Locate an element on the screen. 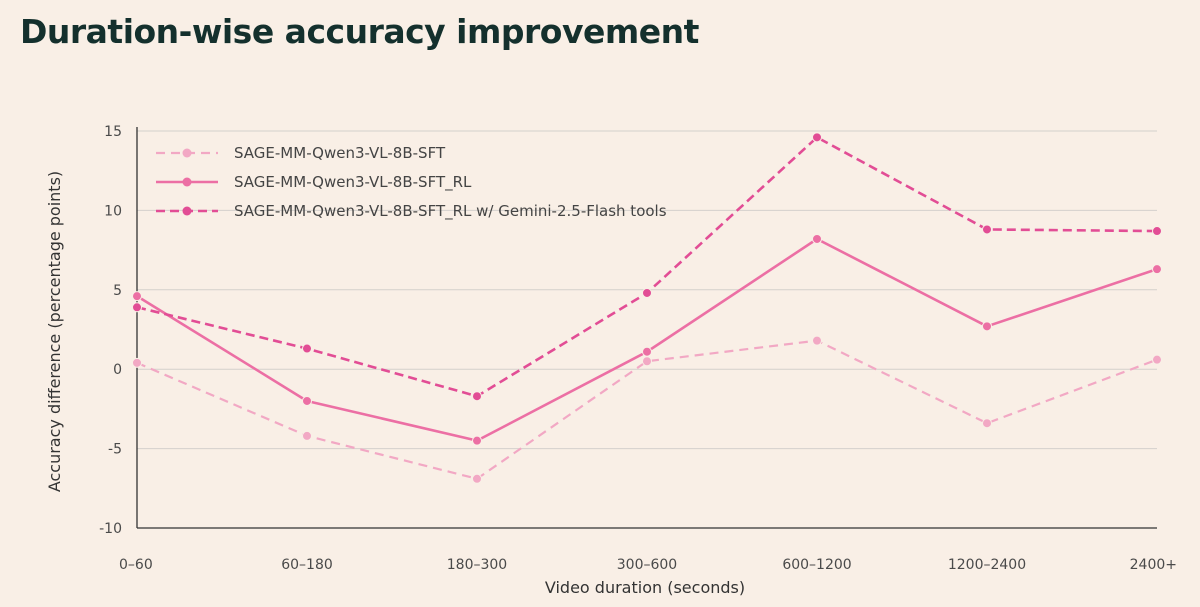 This screenshot has height=607, width=1200. x-tick-label: 1200–2400 is located at coordinates (987, 565).